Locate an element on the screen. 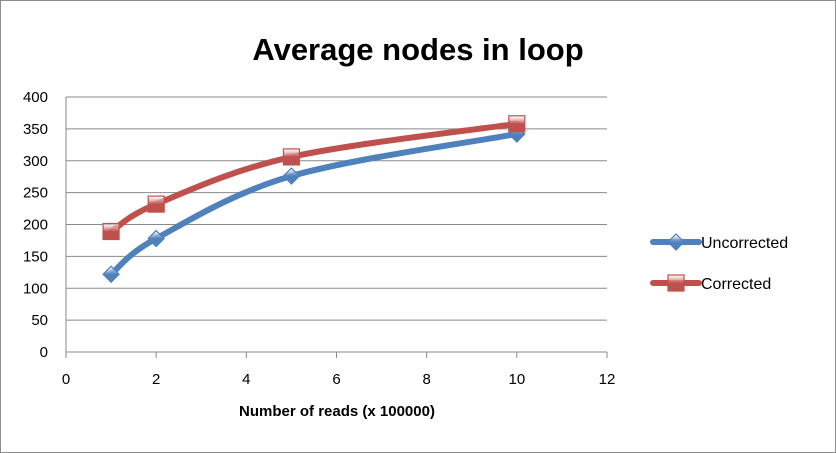  legend-item: Corrected is located at coordinates (710, 283).